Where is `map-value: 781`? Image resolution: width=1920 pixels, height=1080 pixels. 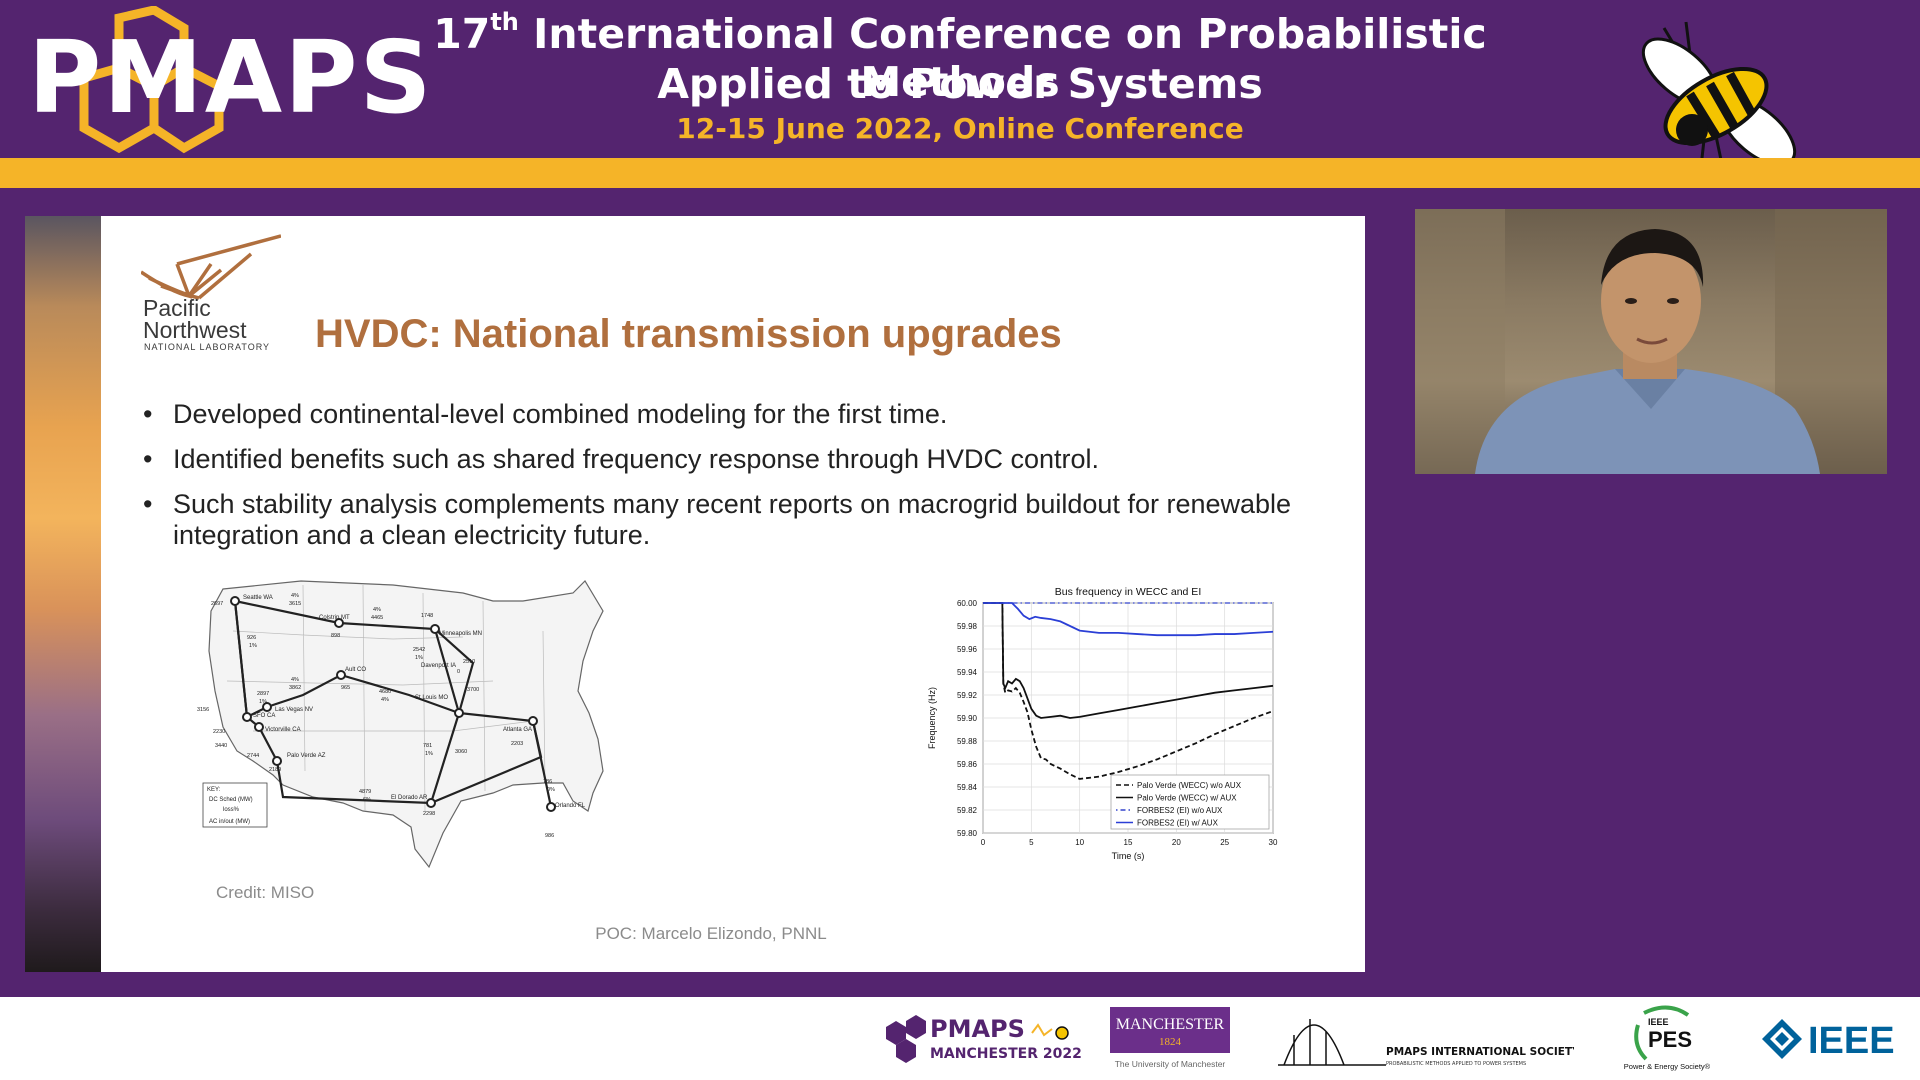
map-value: 781 is located at coordinates (427, 746).